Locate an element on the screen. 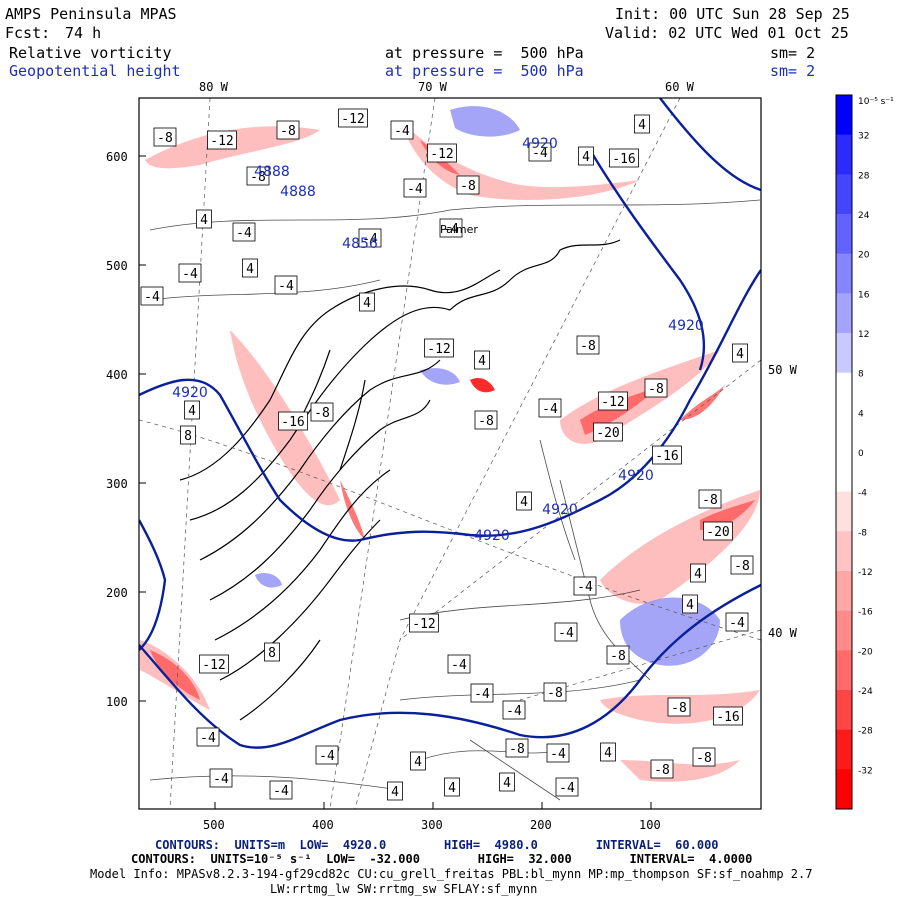 The height and width of the screenshot is (900, 900). field1-smoothing: sm= 2 is located at coordinates (793, 53).